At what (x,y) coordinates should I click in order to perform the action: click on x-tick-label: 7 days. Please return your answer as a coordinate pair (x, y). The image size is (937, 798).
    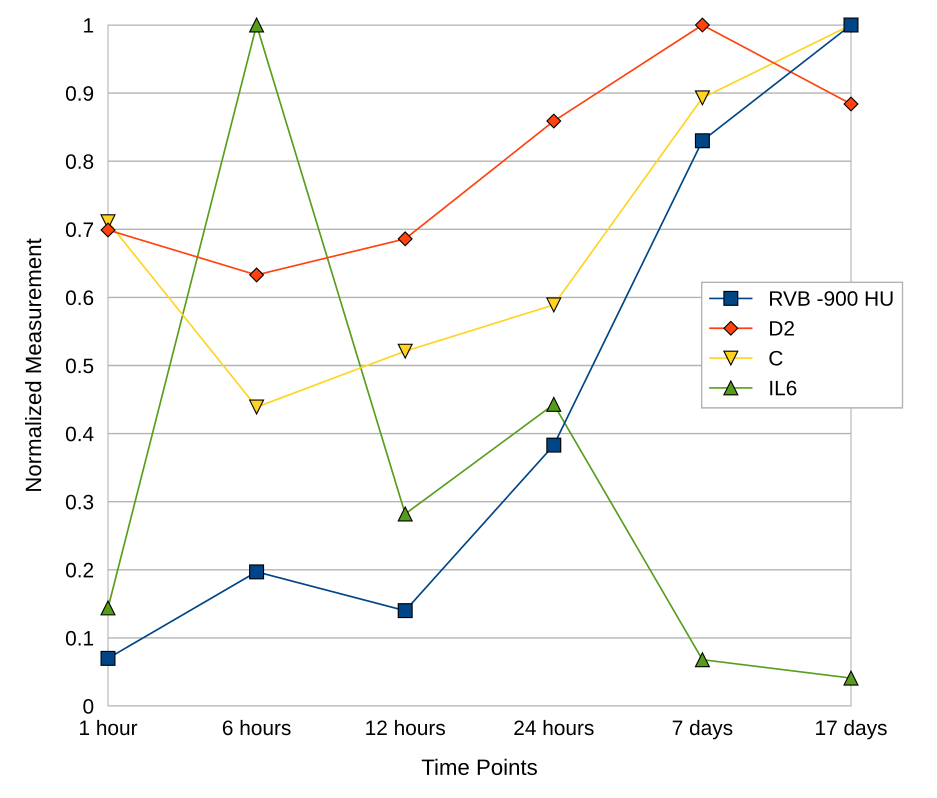
    Looking at the image, I should click on (702, 730).